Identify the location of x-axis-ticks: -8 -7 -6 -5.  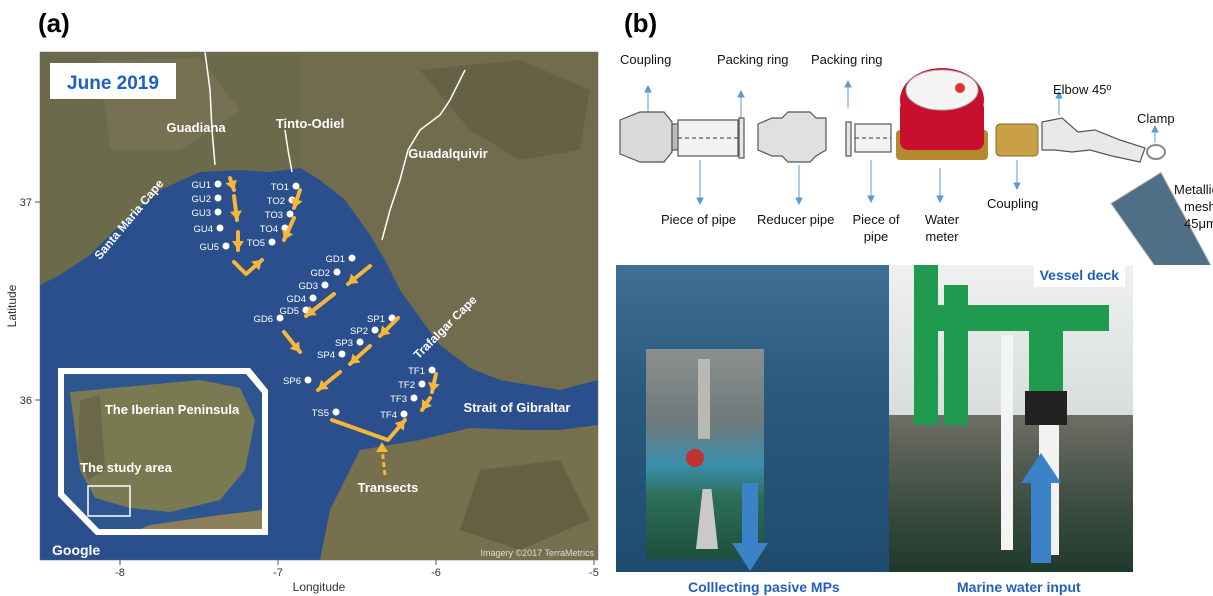
(357, 569).